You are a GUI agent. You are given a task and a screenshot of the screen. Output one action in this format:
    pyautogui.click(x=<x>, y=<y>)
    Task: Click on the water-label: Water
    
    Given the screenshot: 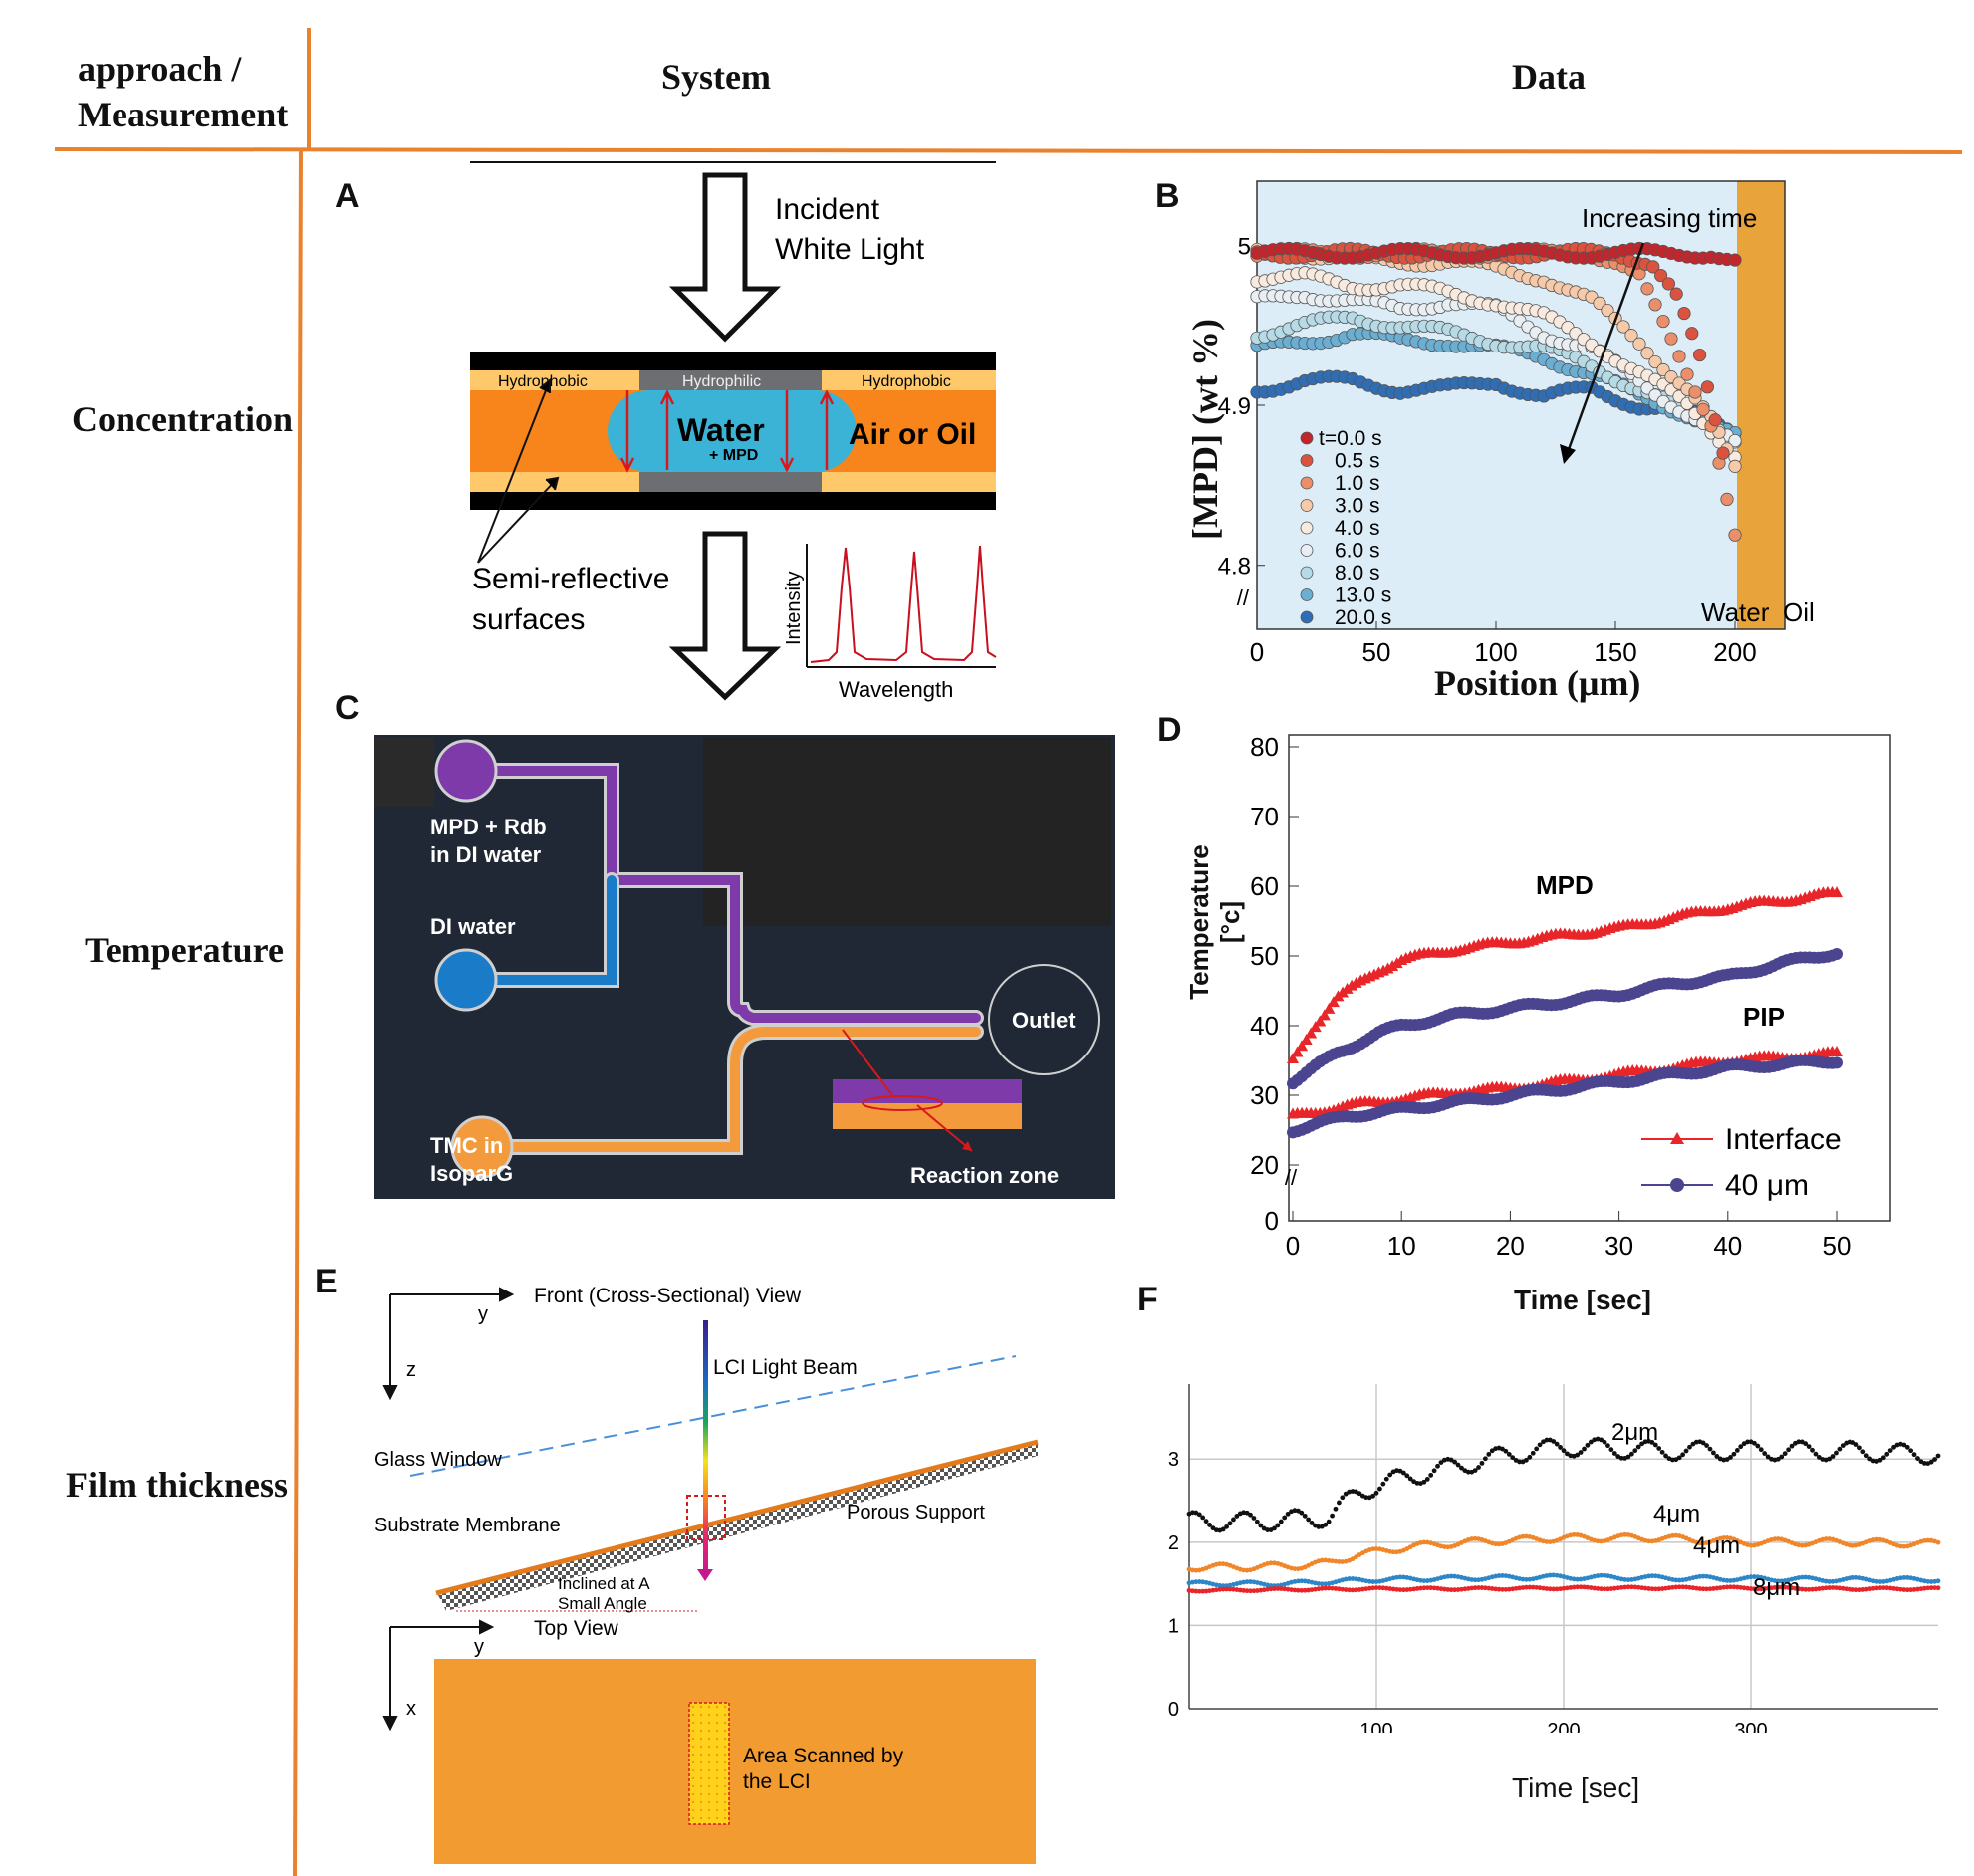 What is the action you would take?
    pyautogui.click(x=721, y=430)
    